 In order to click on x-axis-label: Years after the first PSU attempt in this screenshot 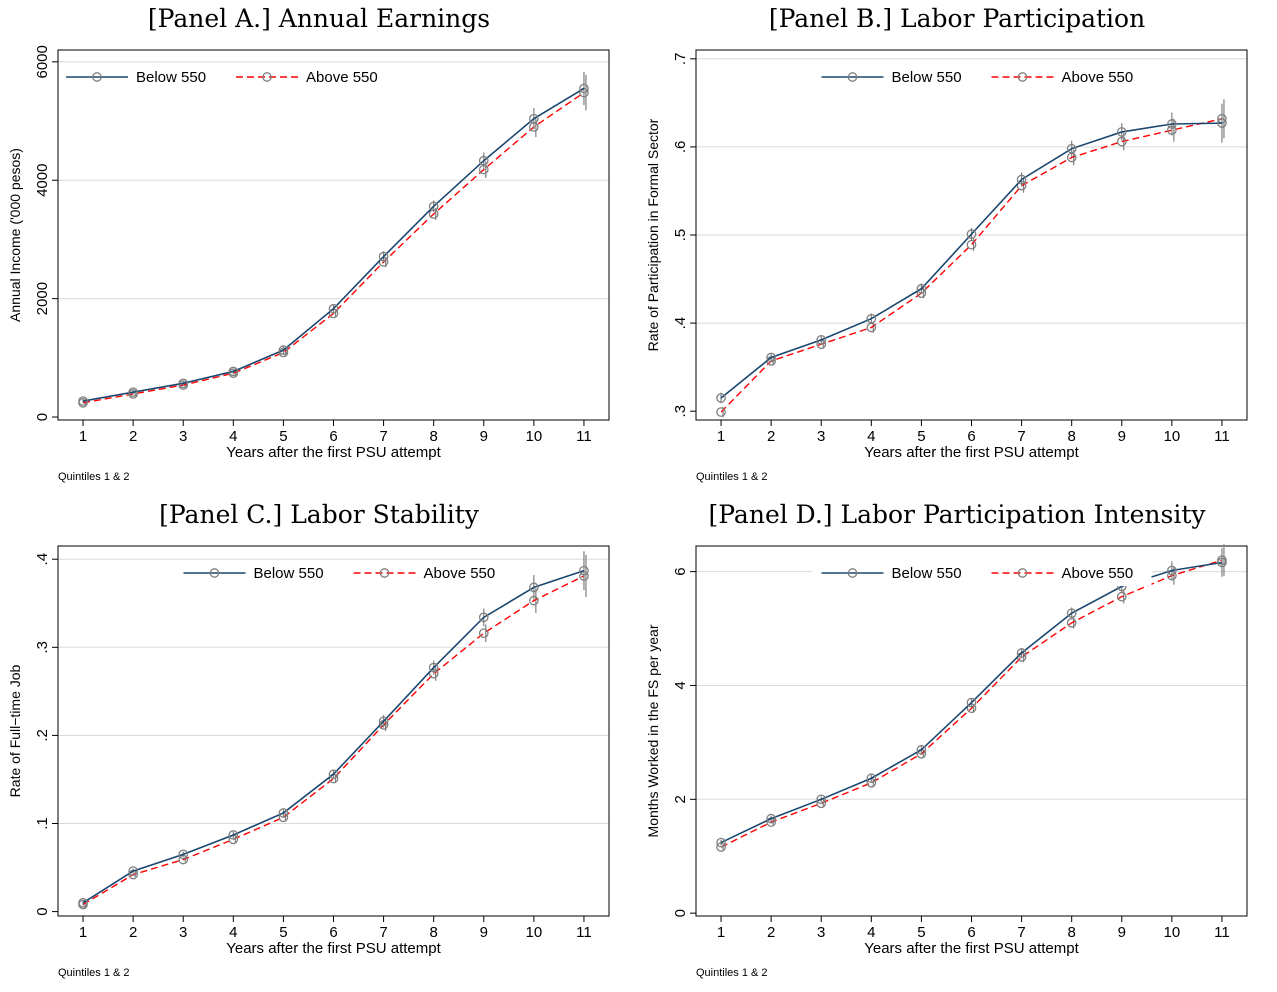, I will do `click(971, 452)`.